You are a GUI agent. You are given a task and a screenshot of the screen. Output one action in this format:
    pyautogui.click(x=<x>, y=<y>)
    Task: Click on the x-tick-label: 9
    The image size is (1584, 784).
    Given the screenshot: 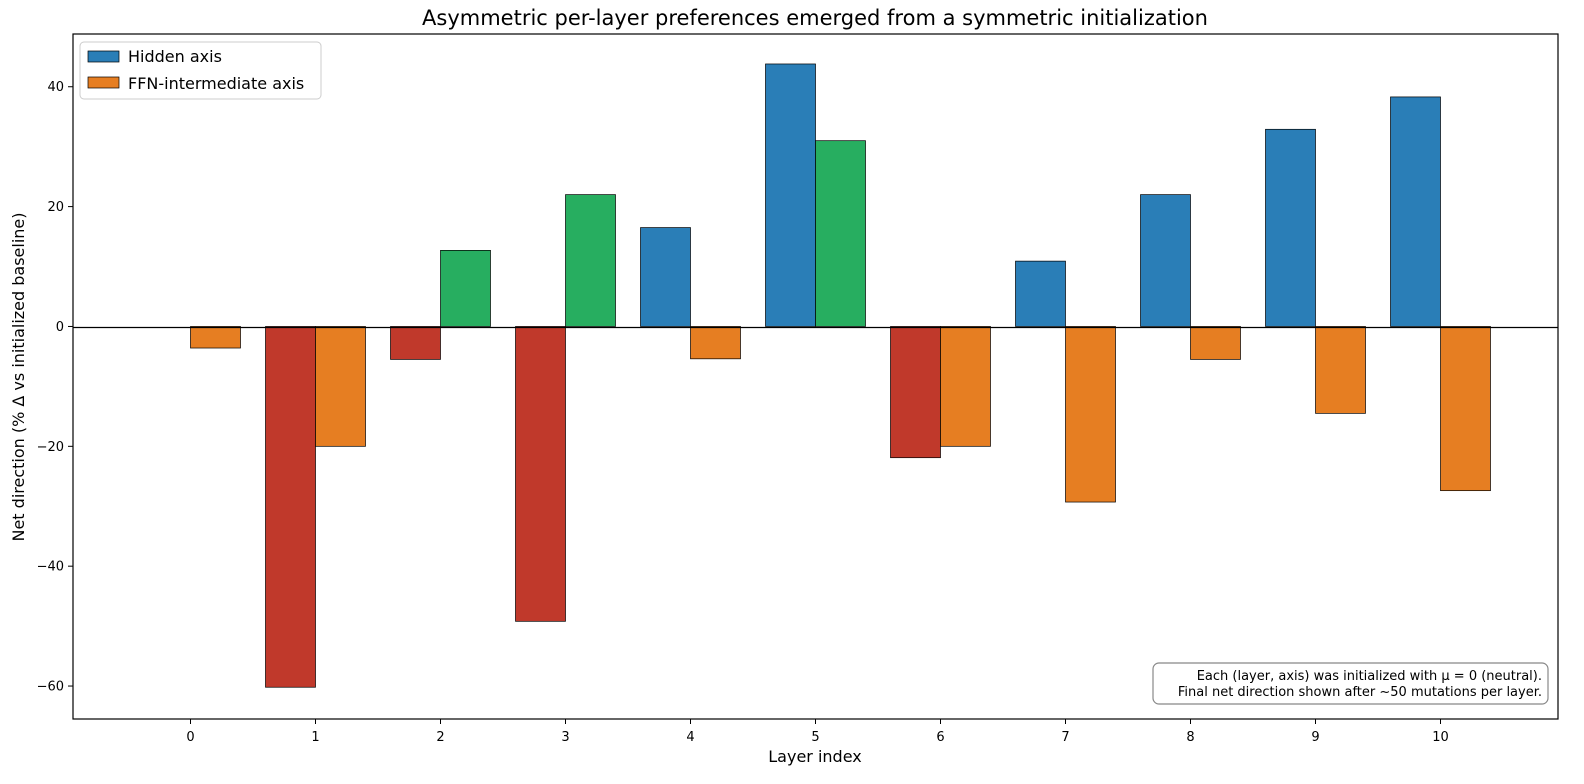 What is the action you would take?
    pyautogui.click(x=1315, y=737)
    